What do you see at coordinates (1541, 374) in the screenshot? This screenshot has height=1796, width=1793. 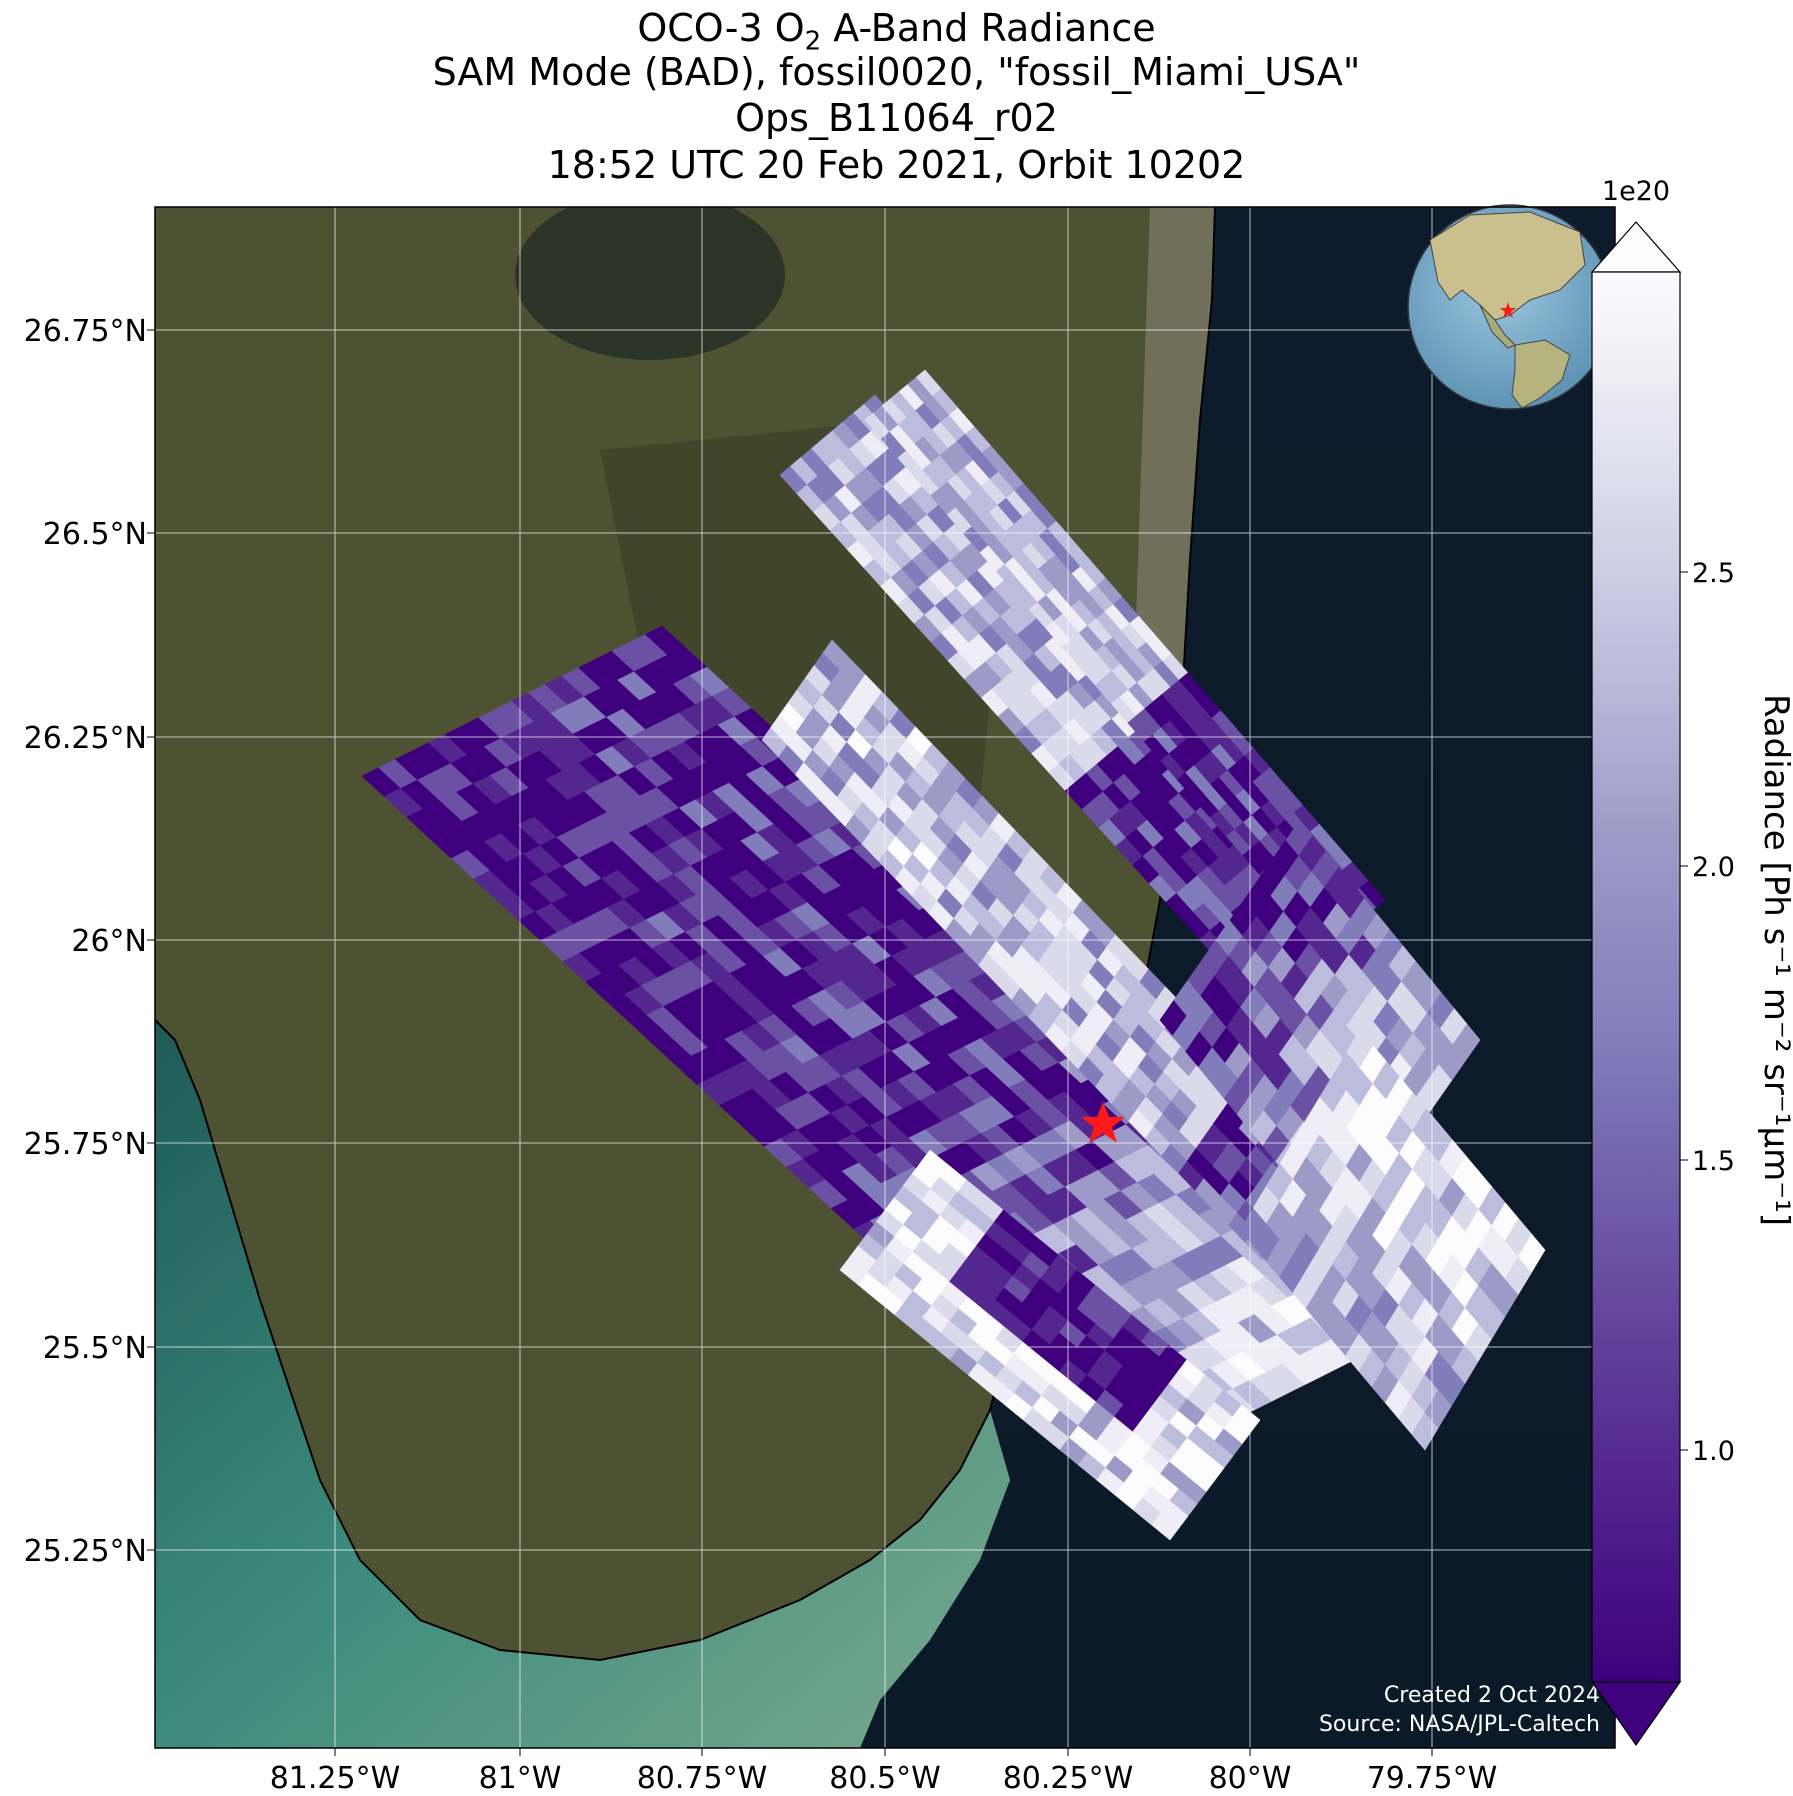 I see `globe-south-america` at bounding box center [1541, 374].